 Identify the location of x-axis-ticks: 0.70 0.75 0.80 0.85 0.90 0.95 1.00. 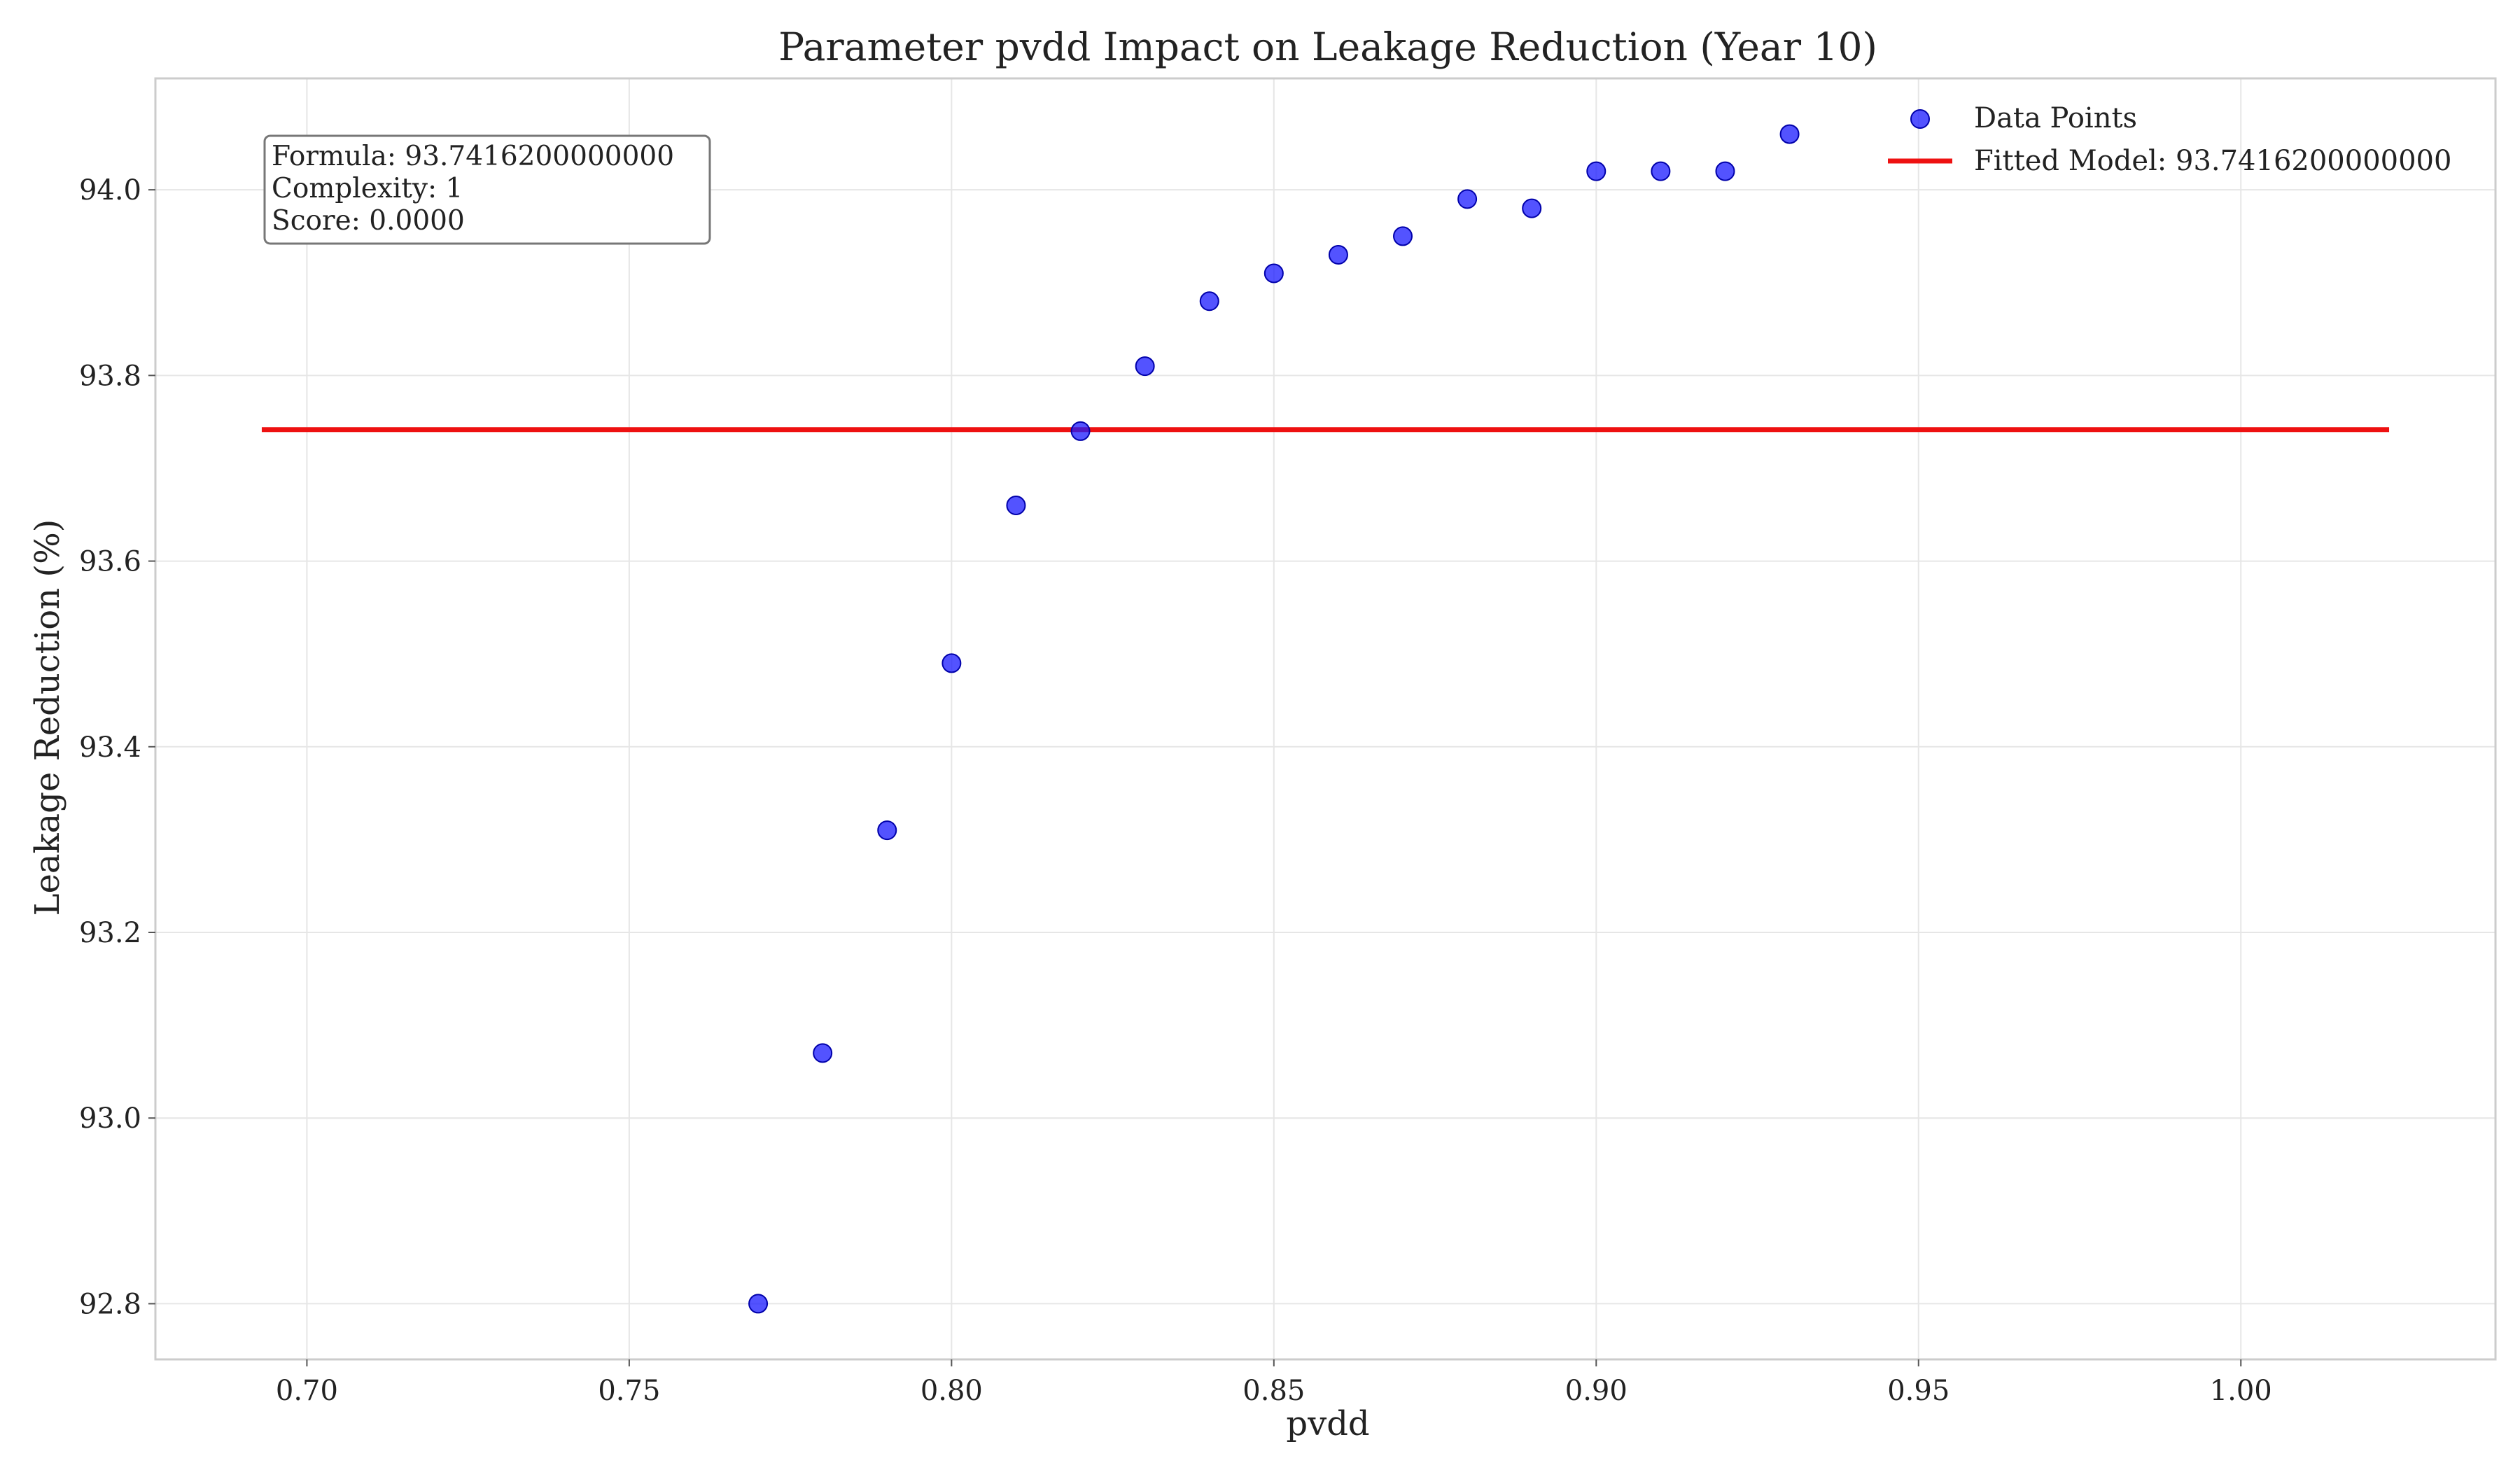
(1274, 1383).